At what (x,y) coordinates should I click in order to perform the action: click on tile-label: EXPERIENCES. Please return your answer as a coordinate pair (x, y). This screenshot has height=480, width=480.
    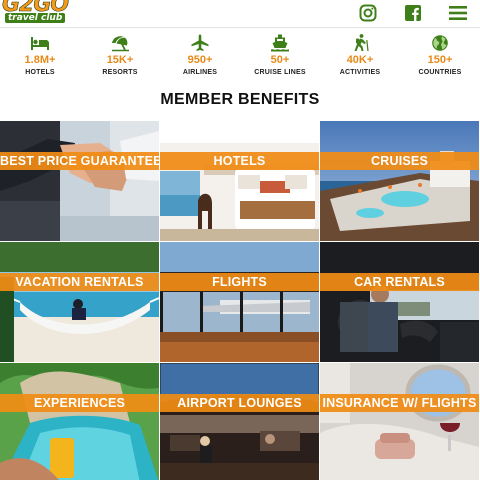
    Looking at the image, I should click on (79, 403).